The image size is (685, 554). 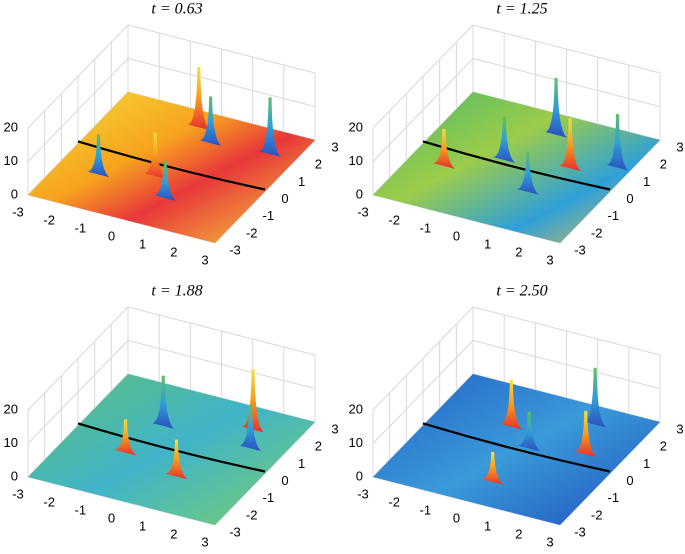 What do you see at coordinates (521, 291) in the screenshot?
I see `panel-title: t = 2.50` at bounding box center [521, 291].